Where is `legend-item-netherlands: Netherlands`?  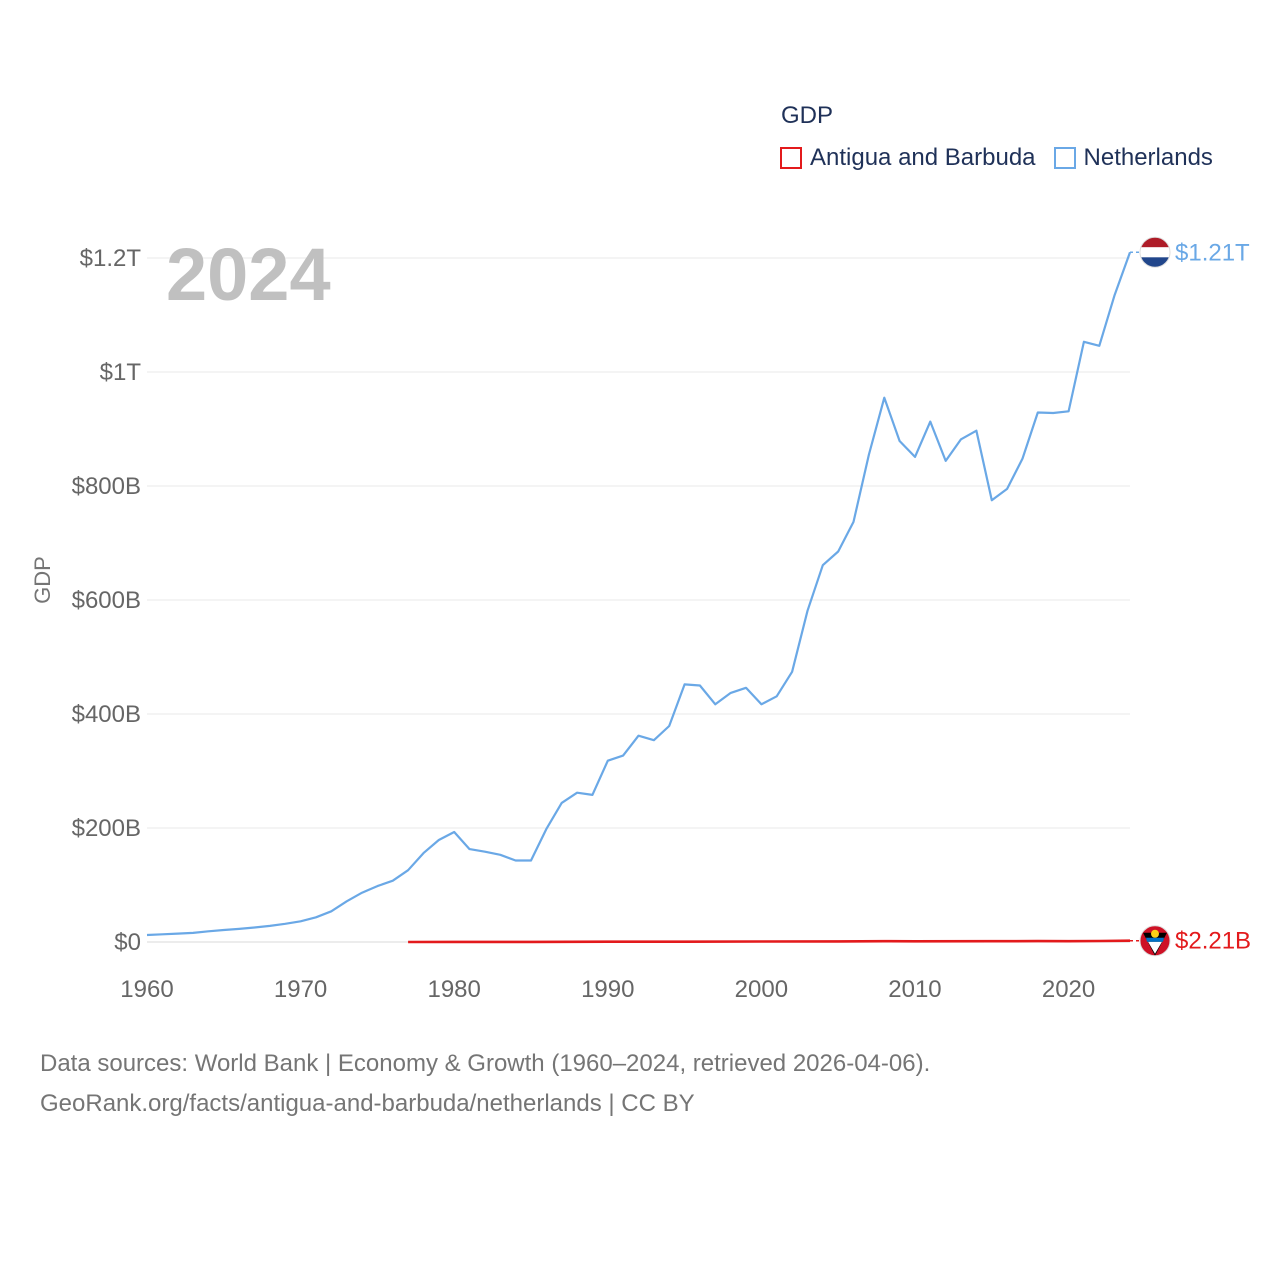 legend-item-netherlands: Netherlands is located at coordinates (1133, 158).